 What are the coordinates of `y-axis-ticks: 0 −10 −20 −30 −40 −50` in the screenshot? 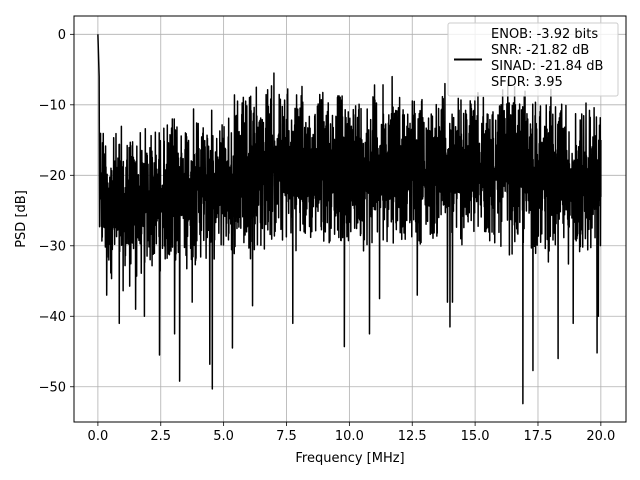 It's located at (56, 211).